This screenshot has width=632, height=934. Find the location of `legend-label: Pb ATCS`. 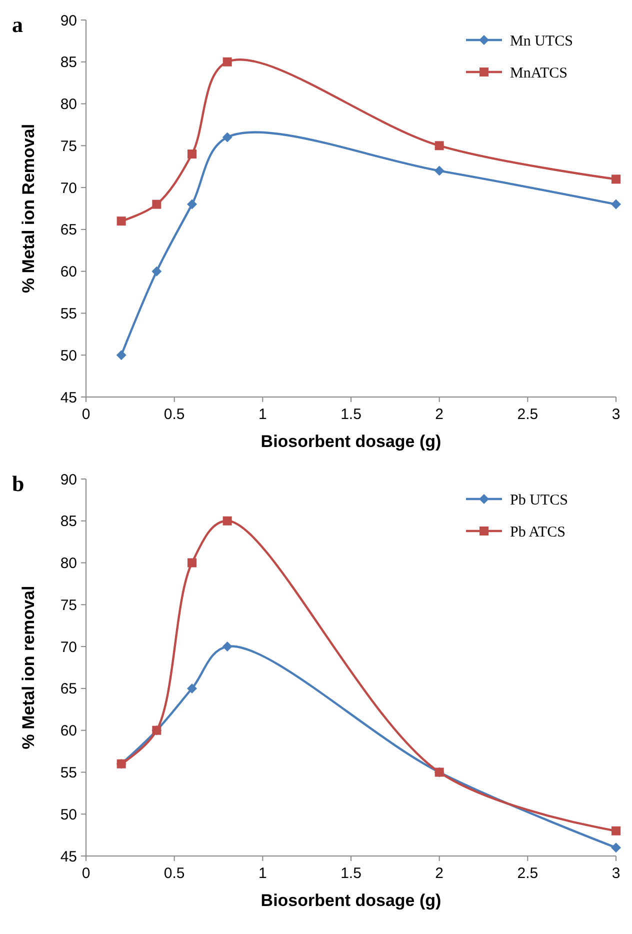

legend-label: Pb ATCS is located at coordinates (538, 532).